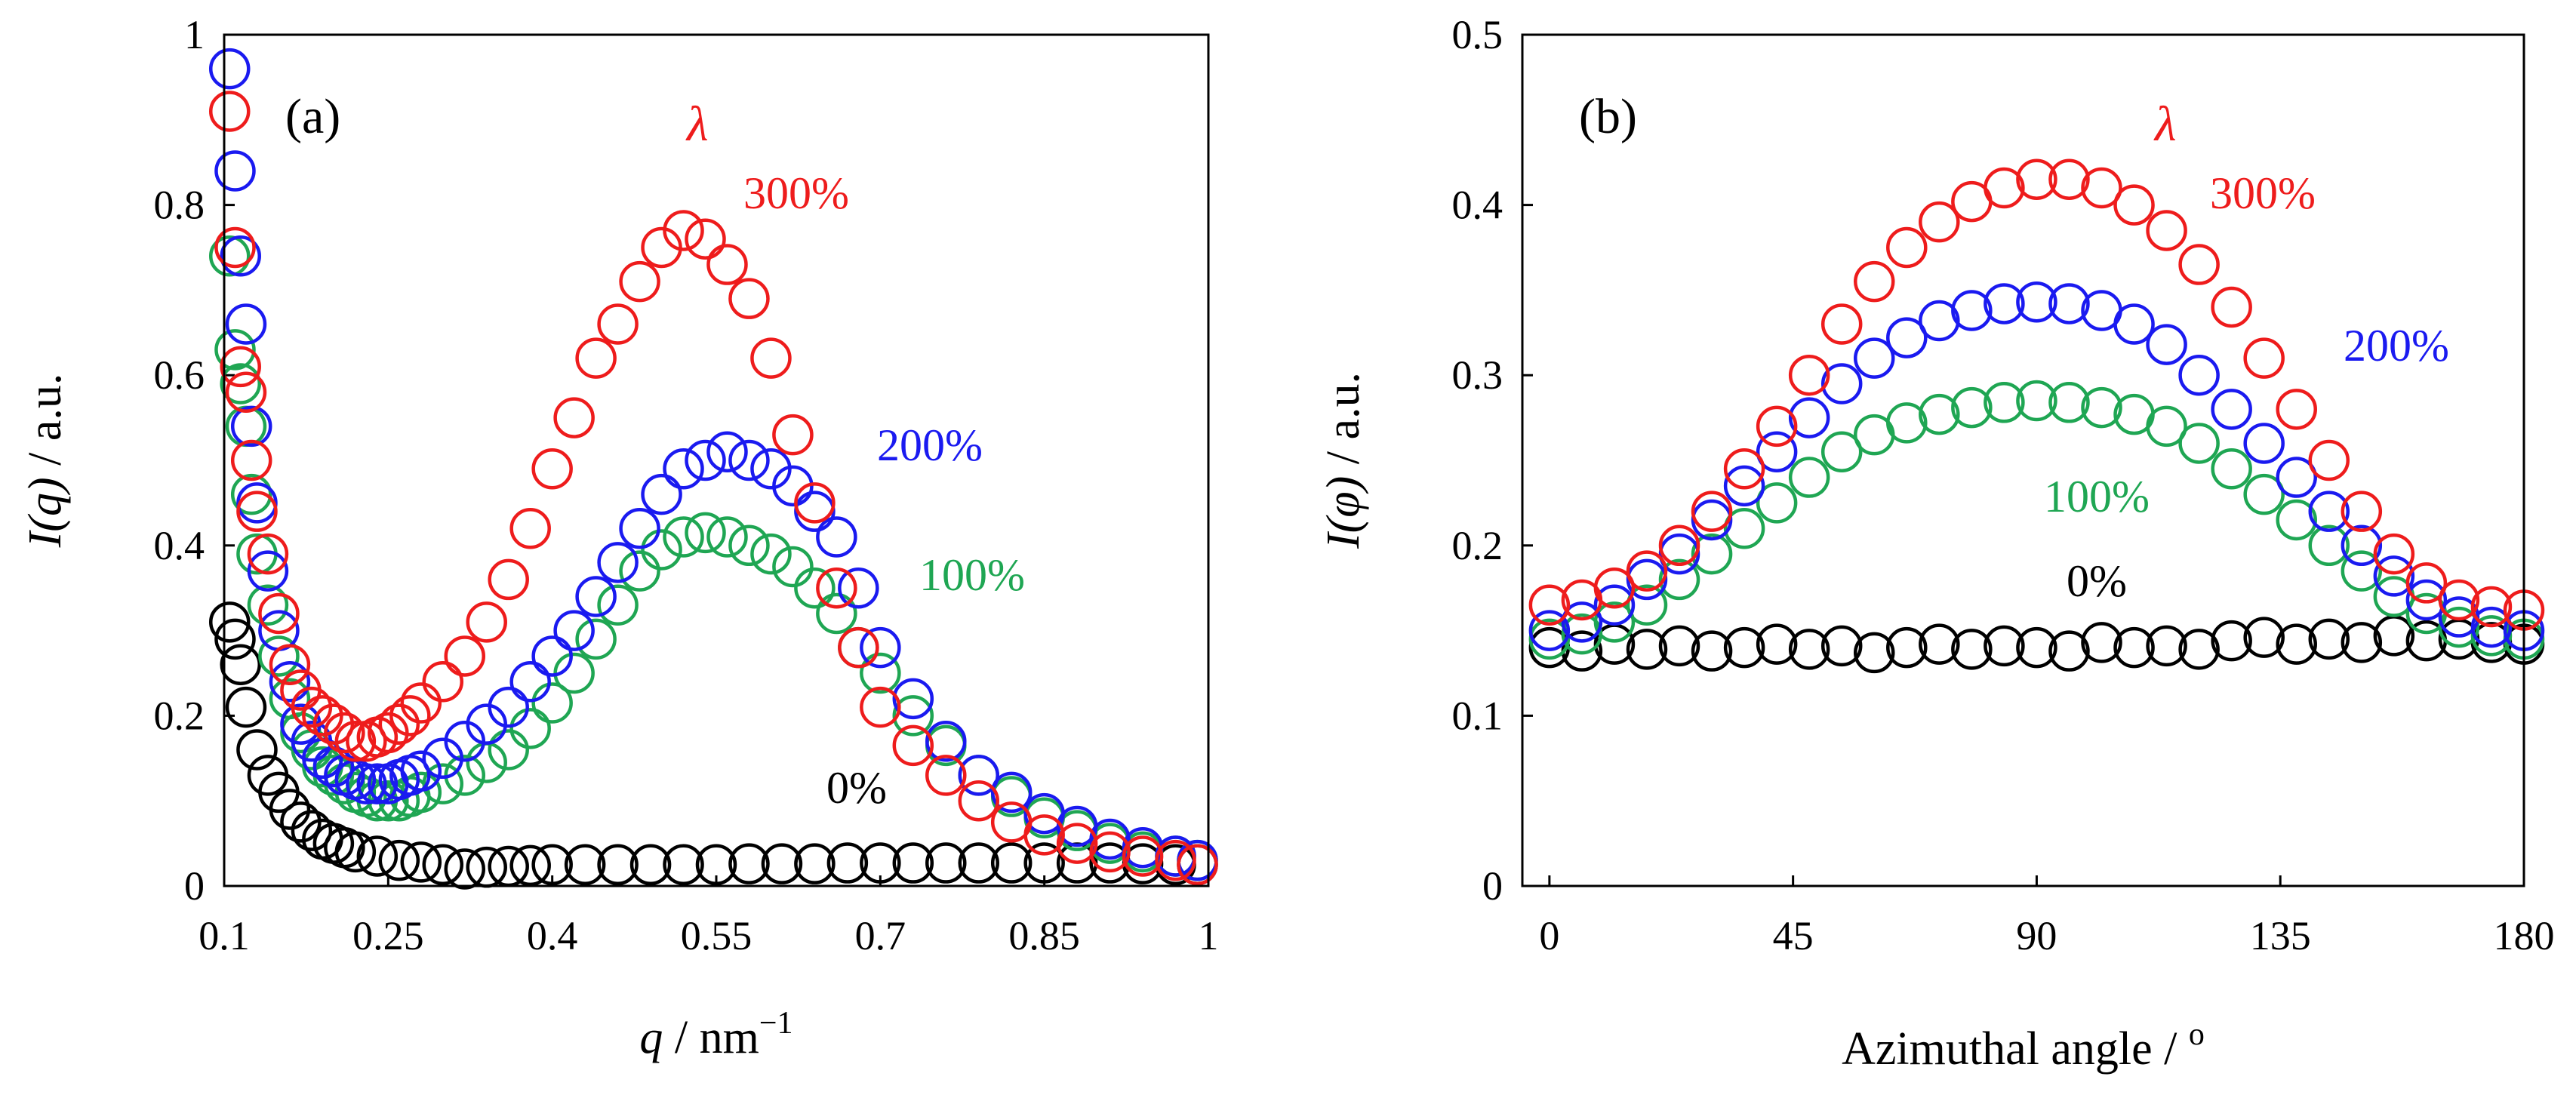 The image size is (2576, 1095). What do you see at coordinates (1477, 716) in the screenshot?
I see `panel-b-y-tick-label: 0.1` at bounding box center [1477, 716].